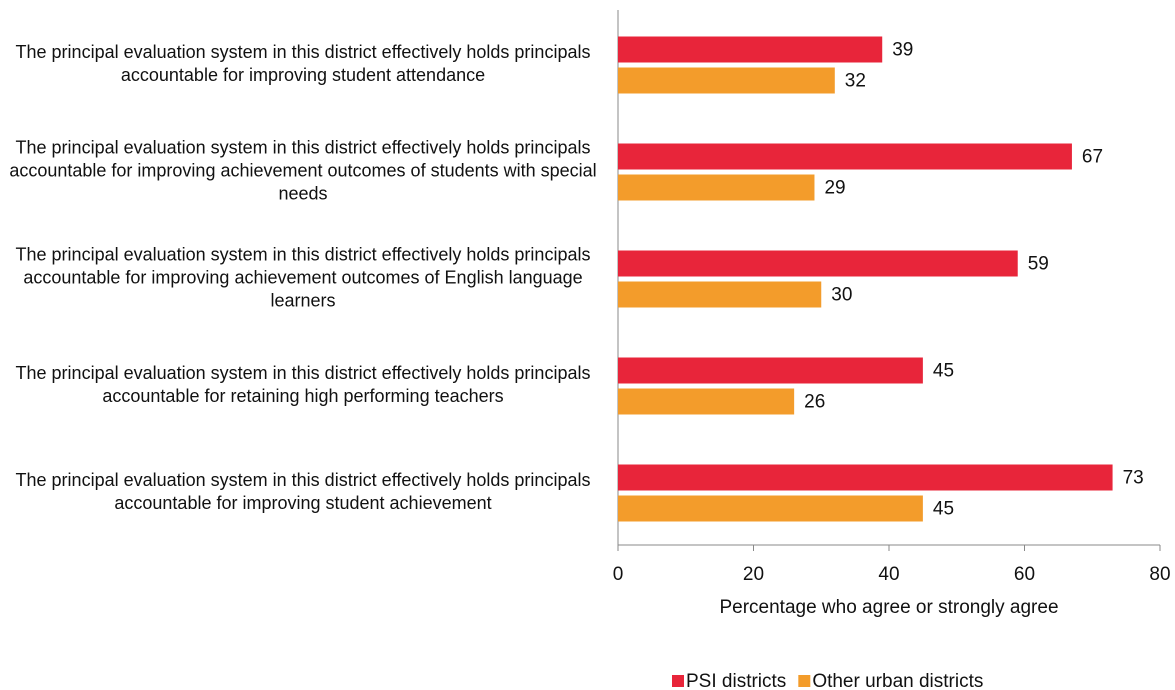 The height and width of the screenshot is (690, 1175). Describe the element at coordinates (834, 188) in the screenshot. I see `data-label: 29` at that location.